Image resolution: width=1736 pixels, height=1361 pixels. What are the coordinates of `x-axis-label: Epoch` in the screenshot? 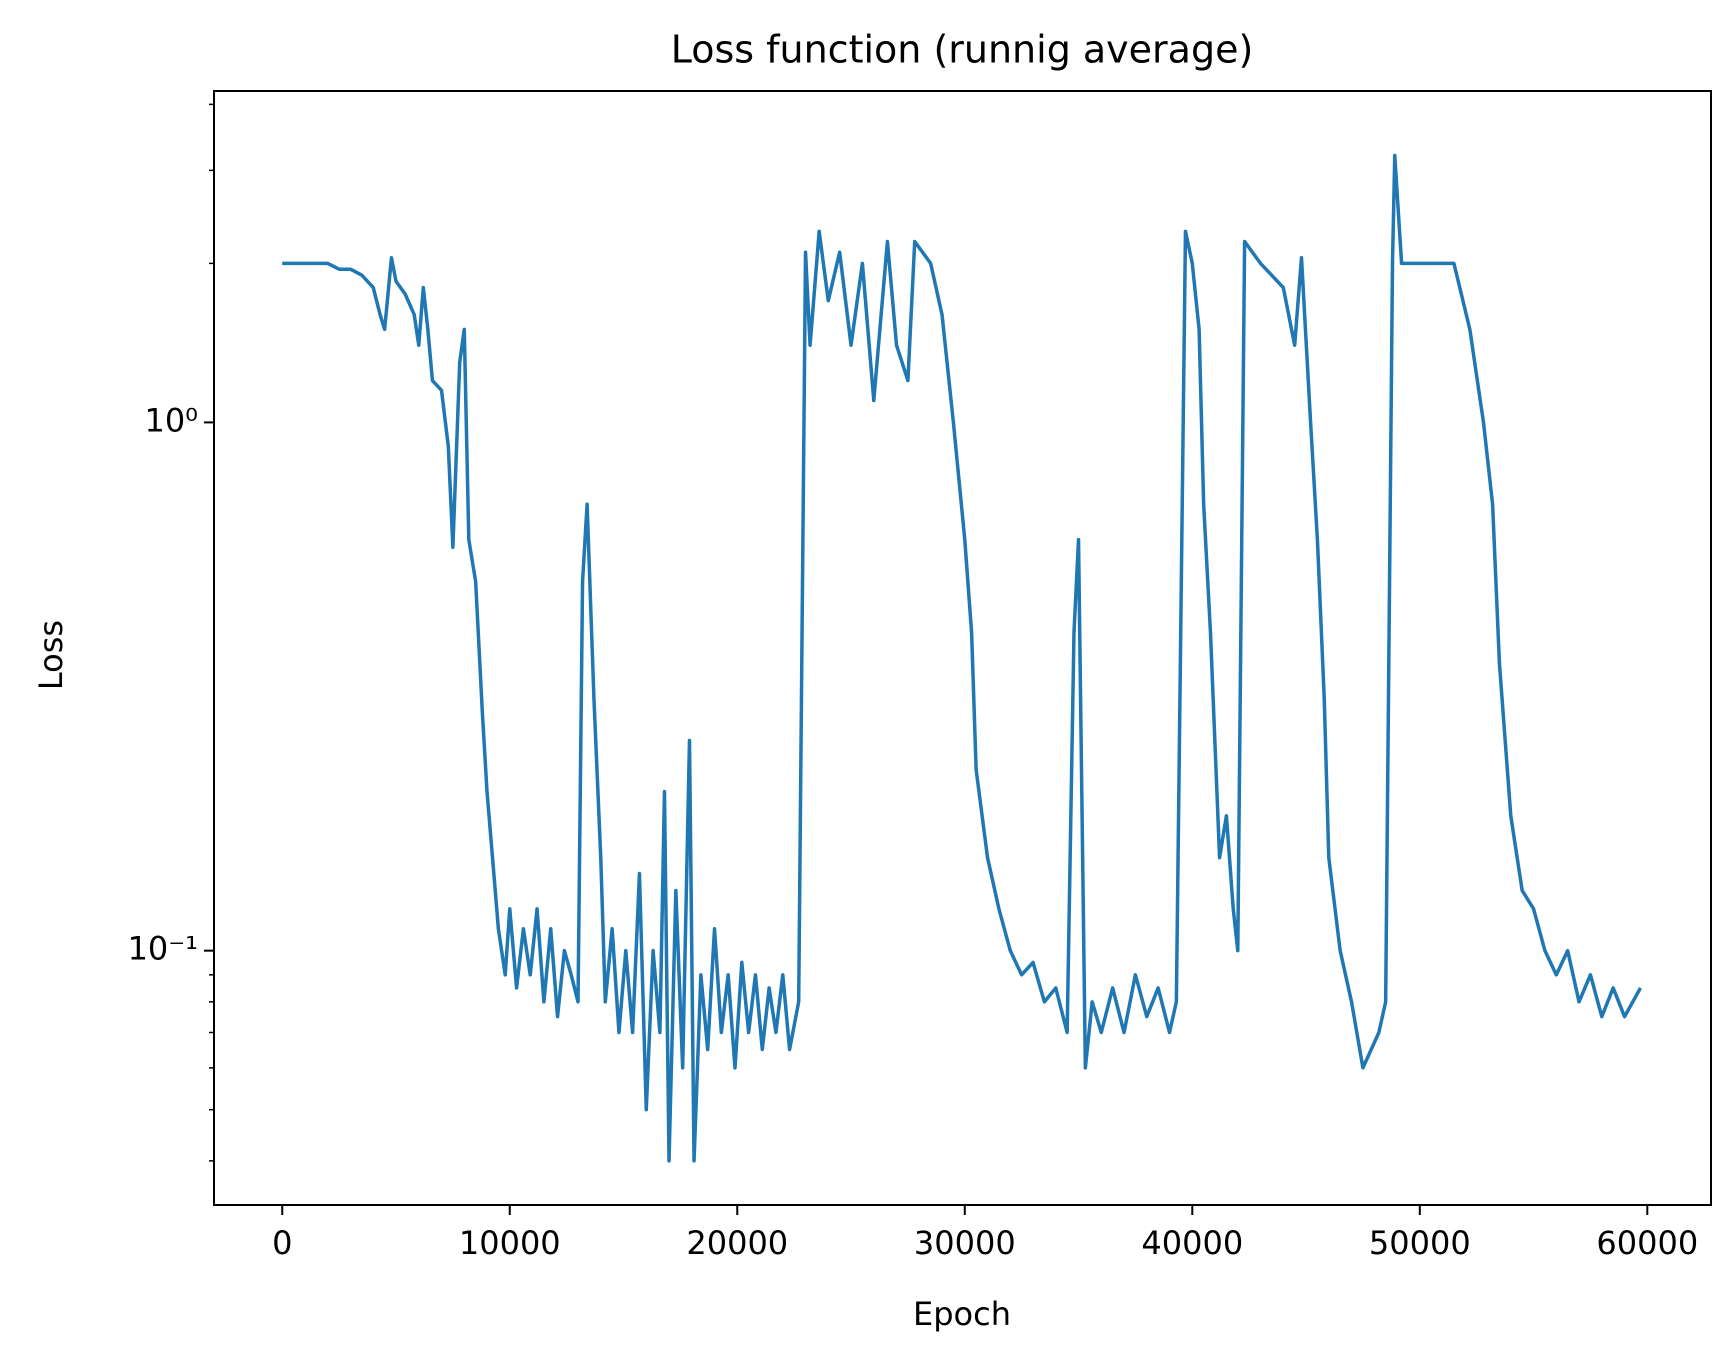 It's located at (962, 1314).